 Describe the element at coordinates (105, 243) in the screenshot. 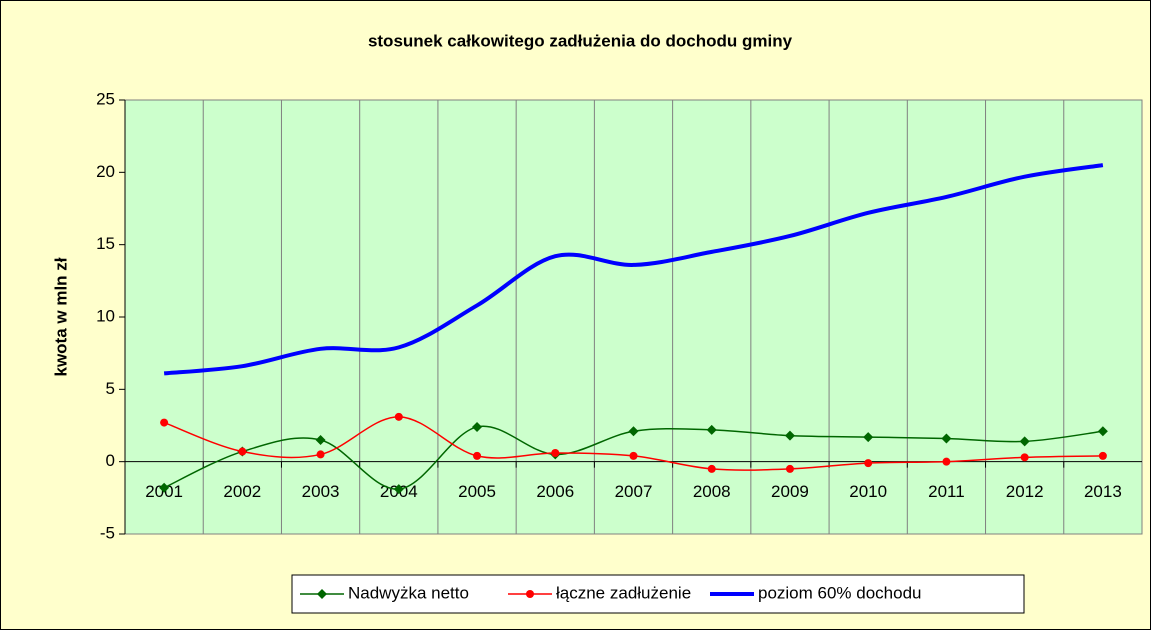

I see `y-tick-label: 15` at that location.